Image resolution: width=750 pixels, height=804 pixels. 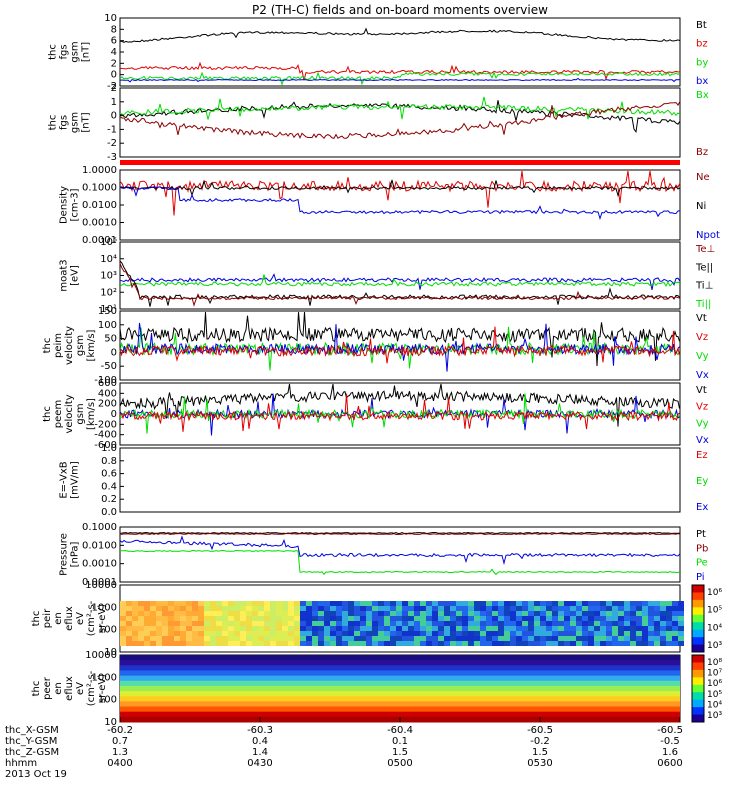 I want to click on y-tick-label: 0.6, so click(x=109, y=474).